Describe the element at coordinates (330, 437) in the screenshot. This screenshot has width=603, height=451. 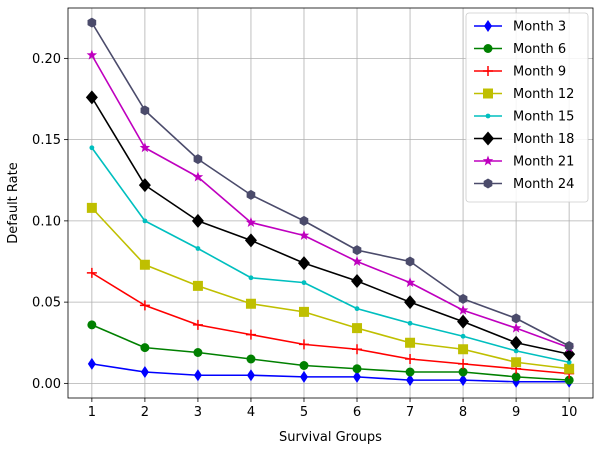
I see `x-axis-label: Survival Groups` at that location.